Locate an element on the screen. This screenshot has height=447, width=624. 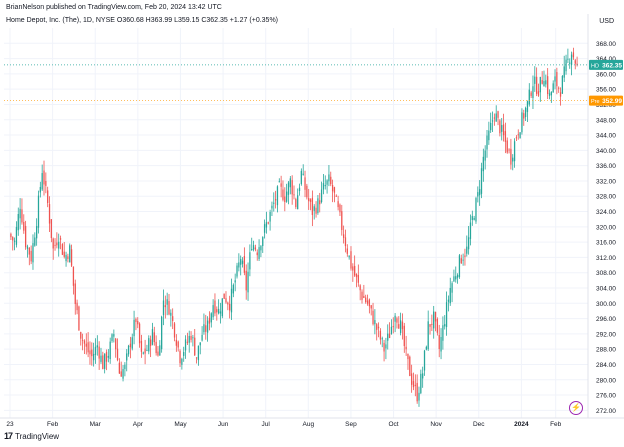
tradingview-logo-icon: 17 is located at coordinates (8, 436).